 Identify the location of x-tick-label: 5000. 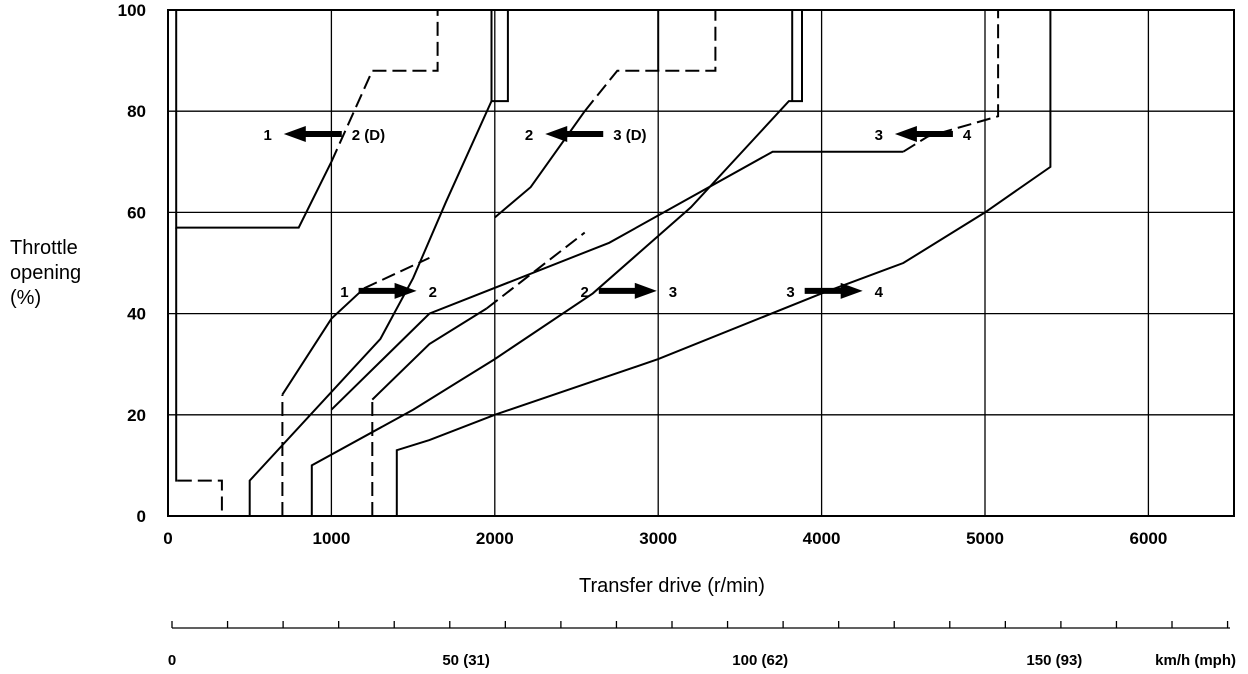
(985, 538).